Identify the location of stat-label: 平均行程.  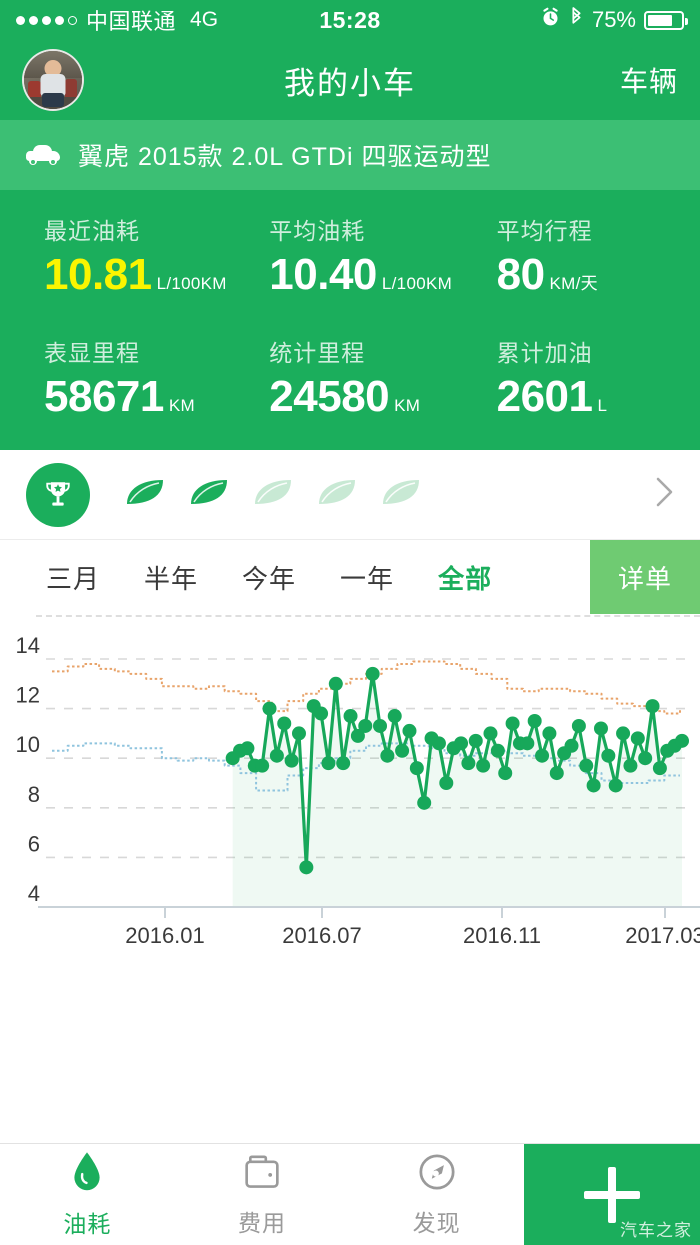
(544, 231).